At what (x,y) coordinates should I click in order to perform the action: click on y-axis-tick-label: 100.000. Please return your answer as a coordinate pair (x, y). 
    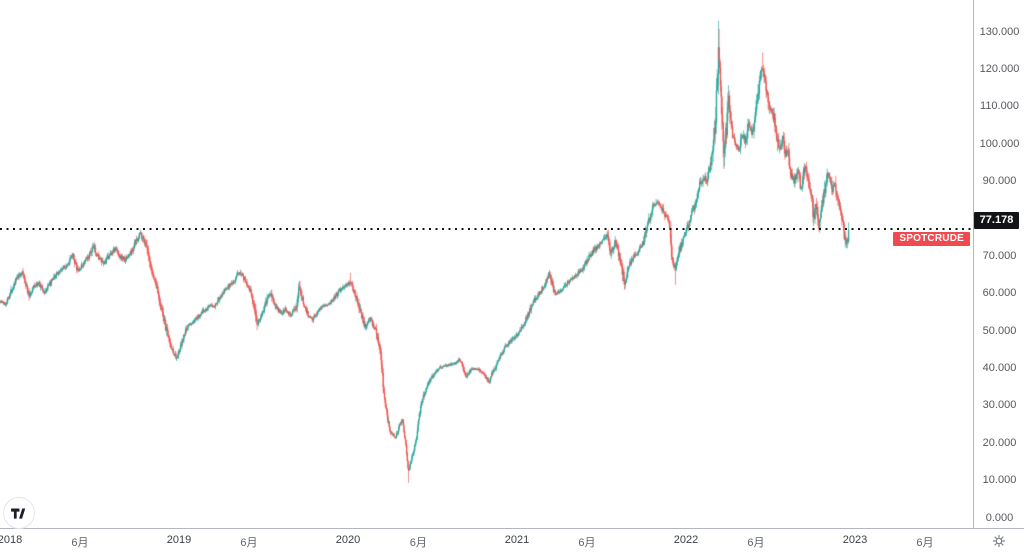
    Looking at the image, I should click on (999, 143).